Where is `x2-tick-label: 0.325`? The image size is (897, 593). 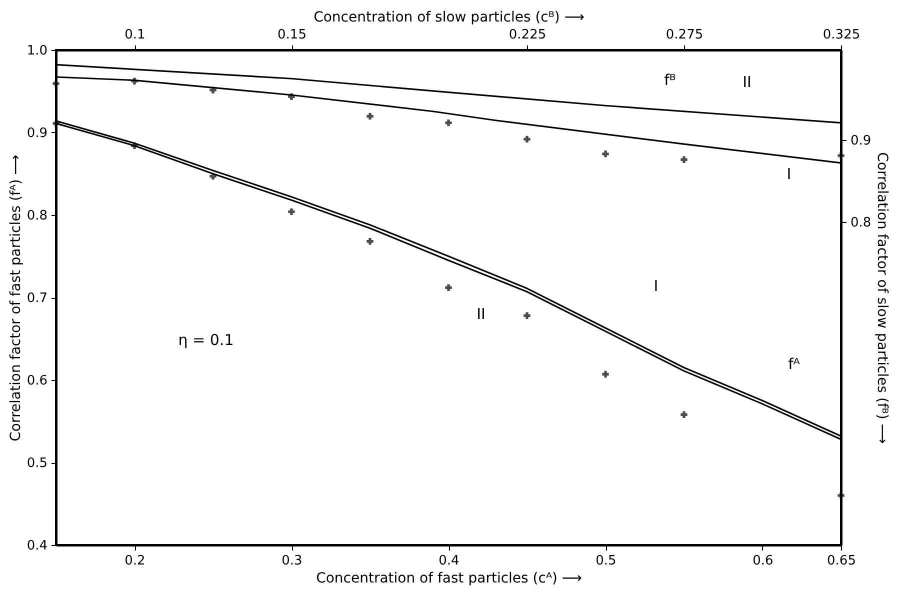
x2-tick-label: 0.325 is located at coordinates (841, 35).